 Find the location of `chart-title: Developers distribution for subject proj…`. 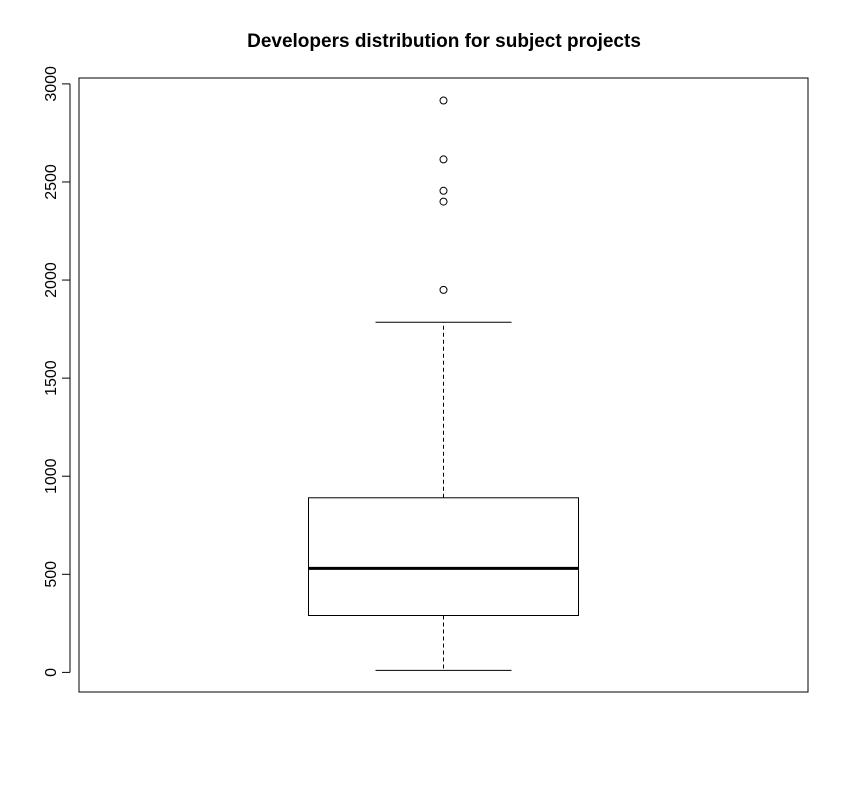

chart-title: Developers distribution for subject proj… is located at coordinates (444, 41).